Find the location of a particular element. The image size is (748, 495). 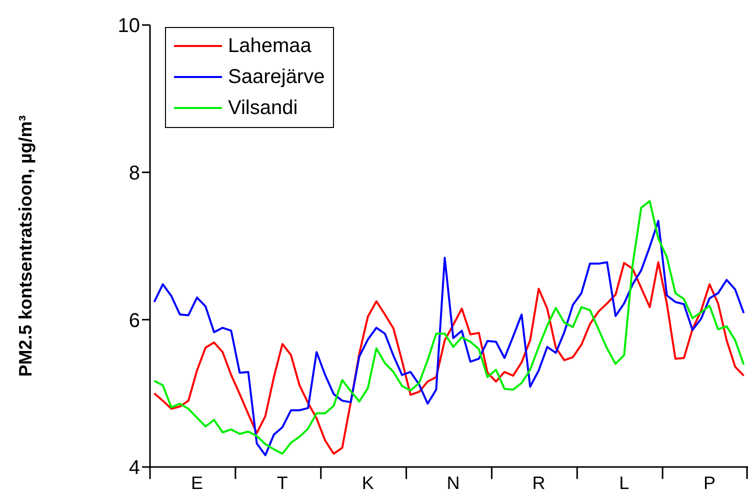

legend-label: Vilsandi is located at coordinates (263, 108).